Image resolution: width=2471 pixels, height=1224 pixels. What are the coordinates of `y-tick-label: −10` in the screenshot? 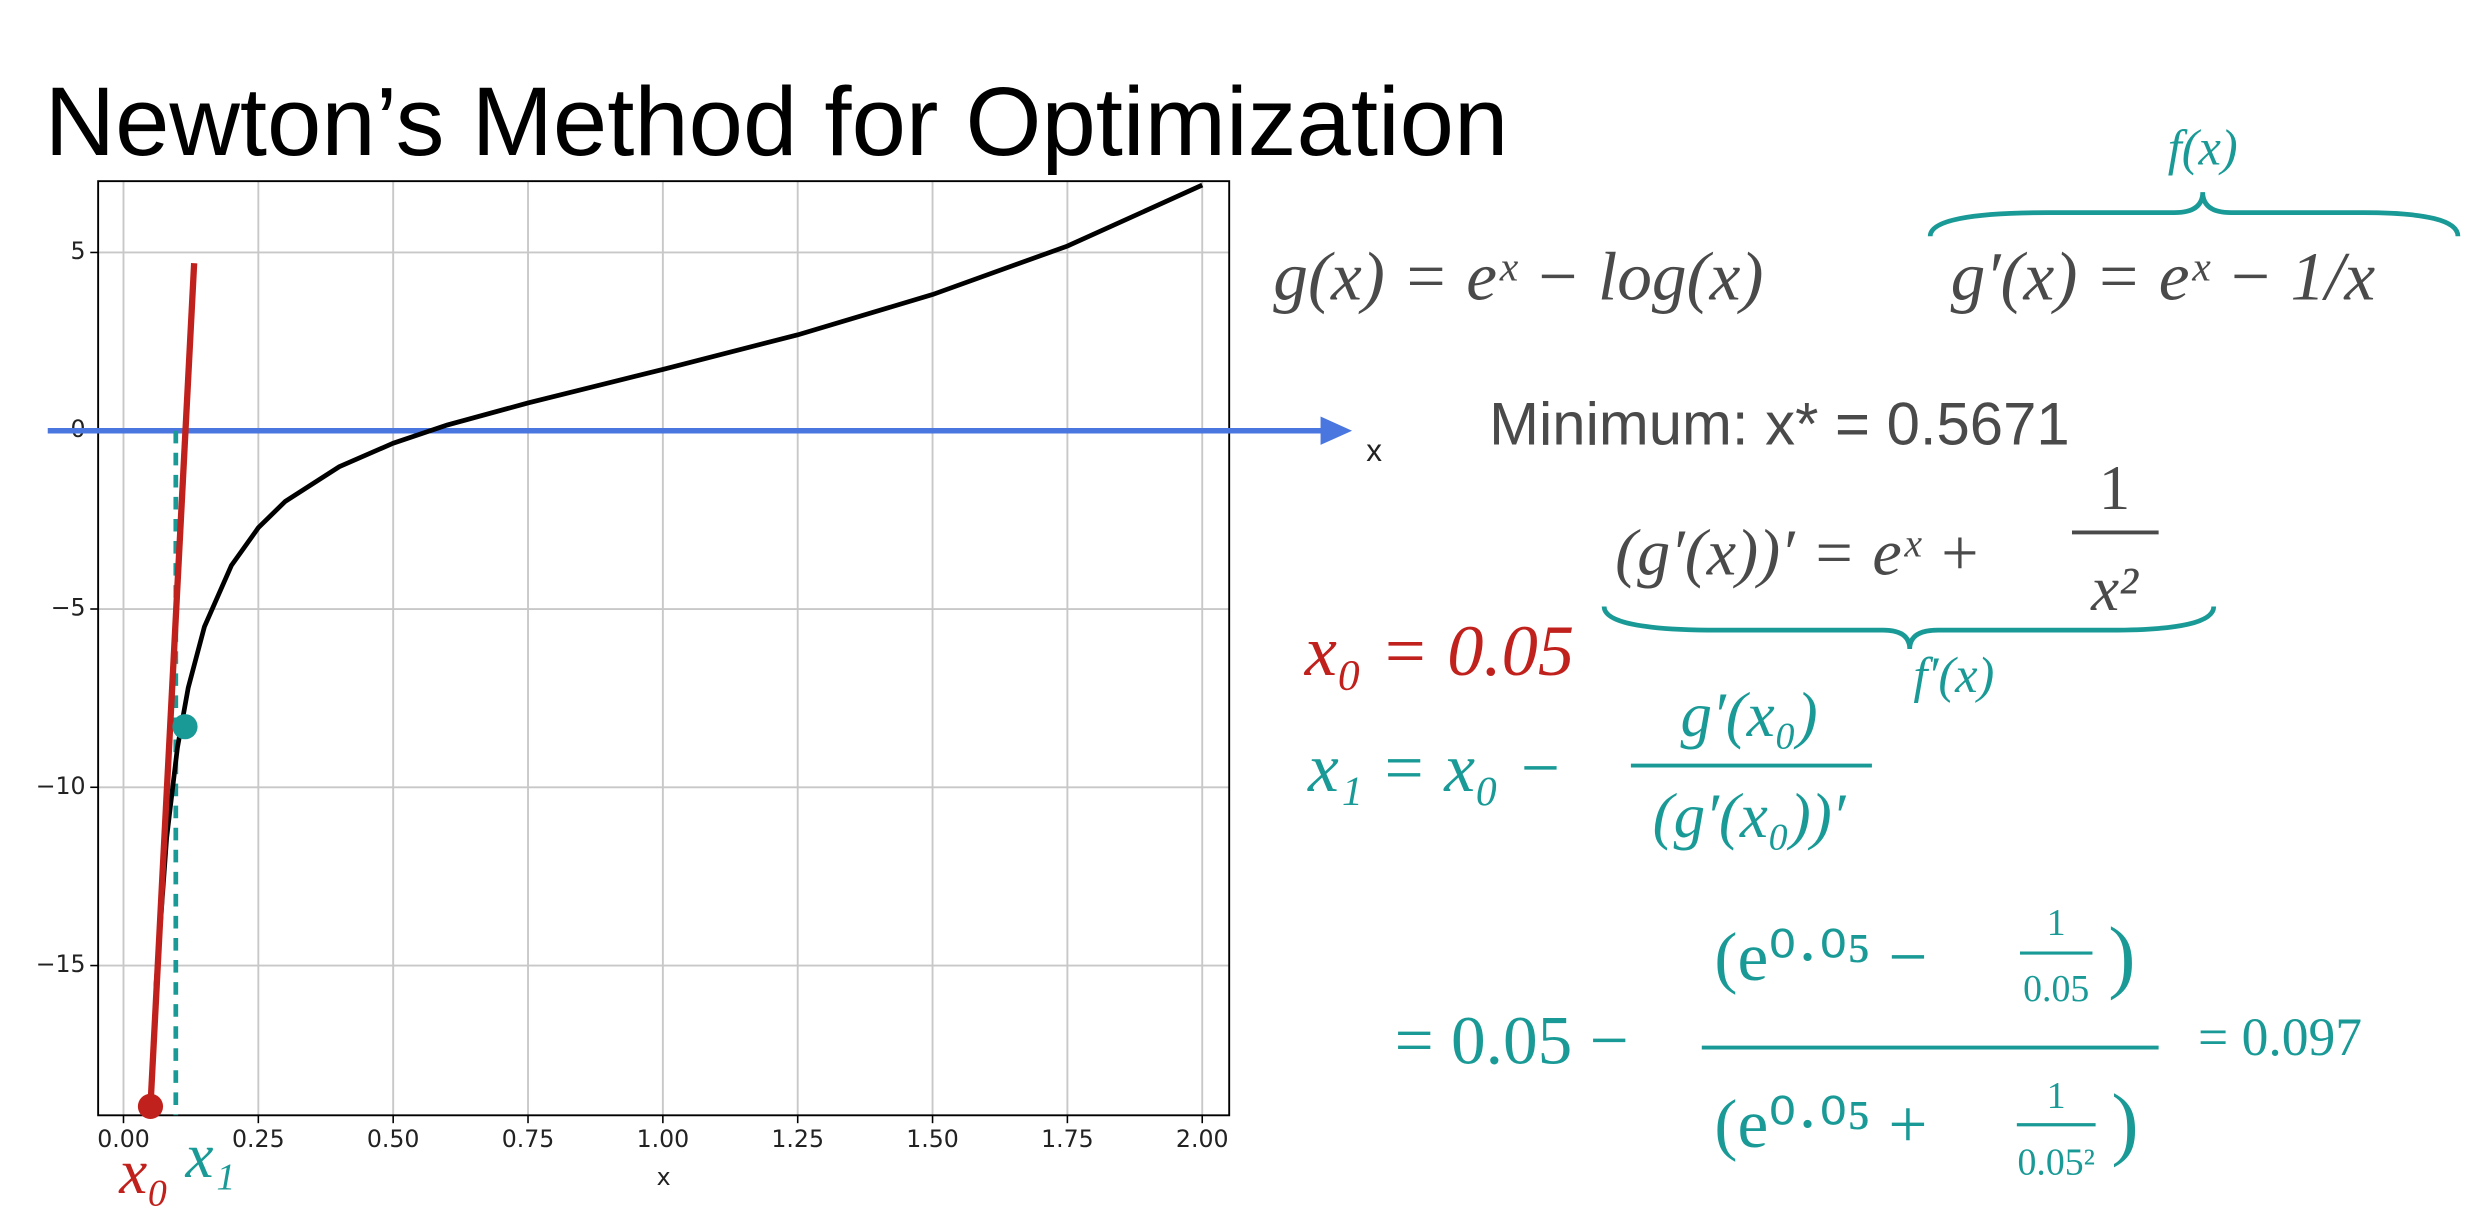 It's located at (61, 786).